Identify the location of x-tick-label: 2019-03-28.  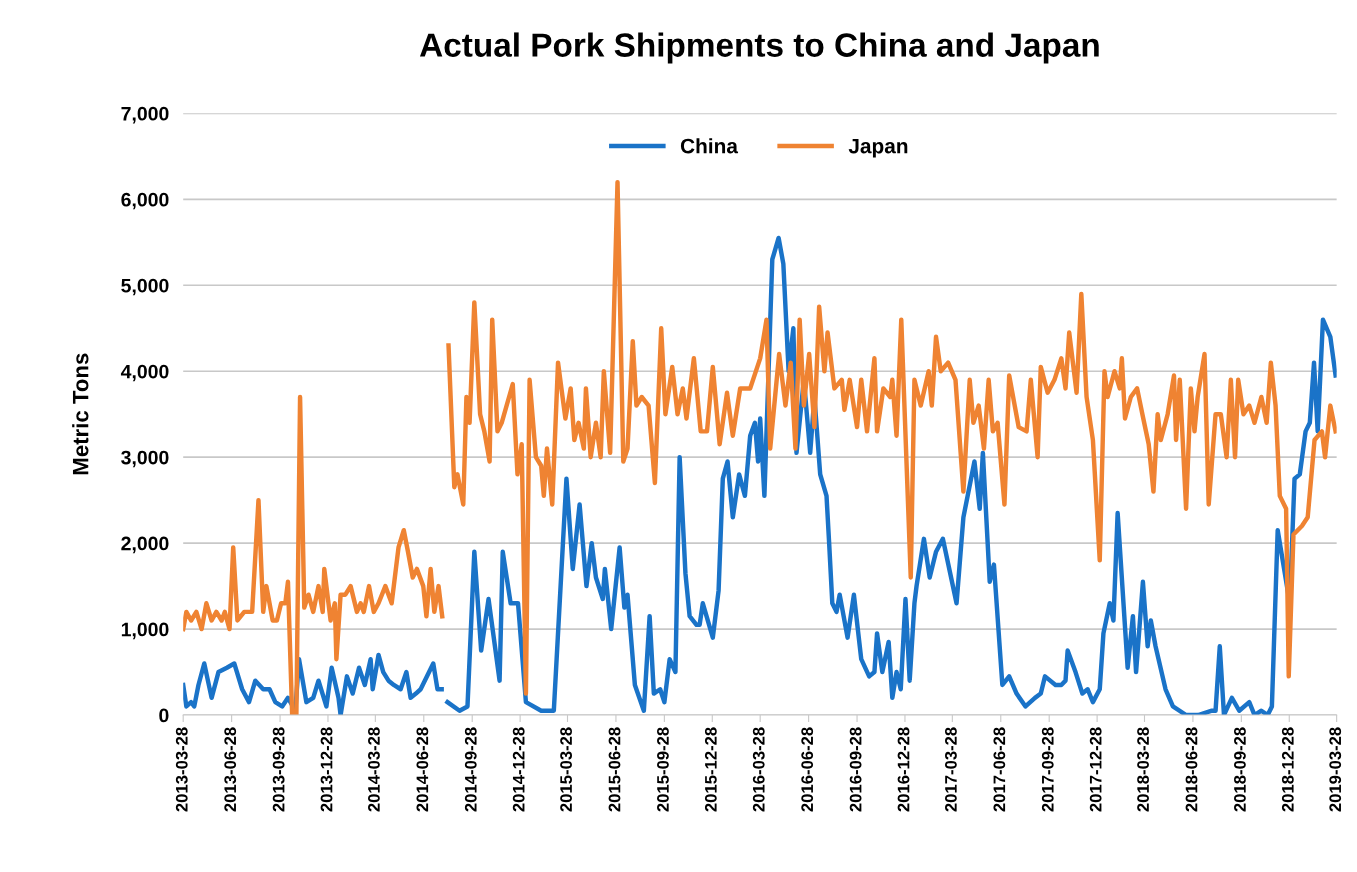
(1335, 769).